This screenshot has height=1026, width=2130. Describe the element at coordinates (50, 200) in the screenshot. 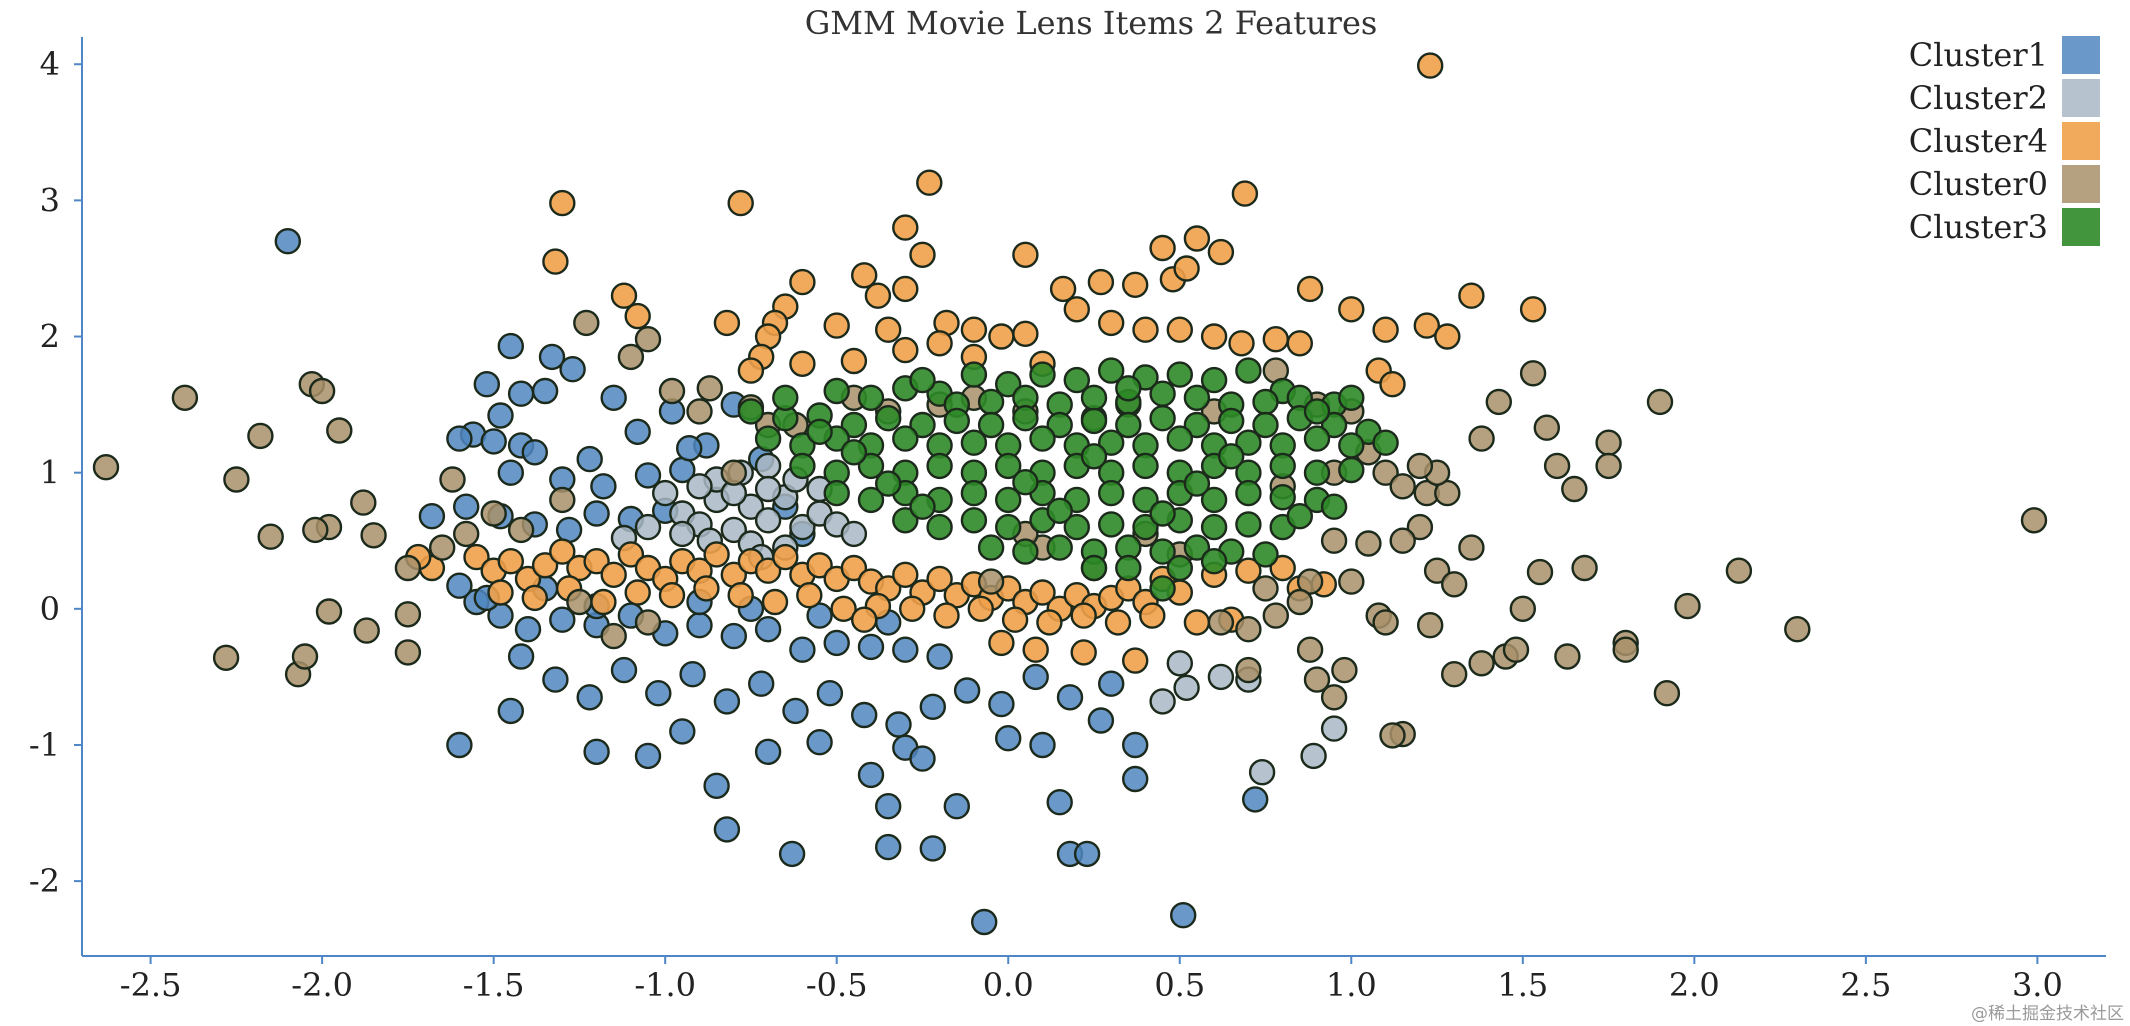

I see `y-tick-label: 3` at that location.